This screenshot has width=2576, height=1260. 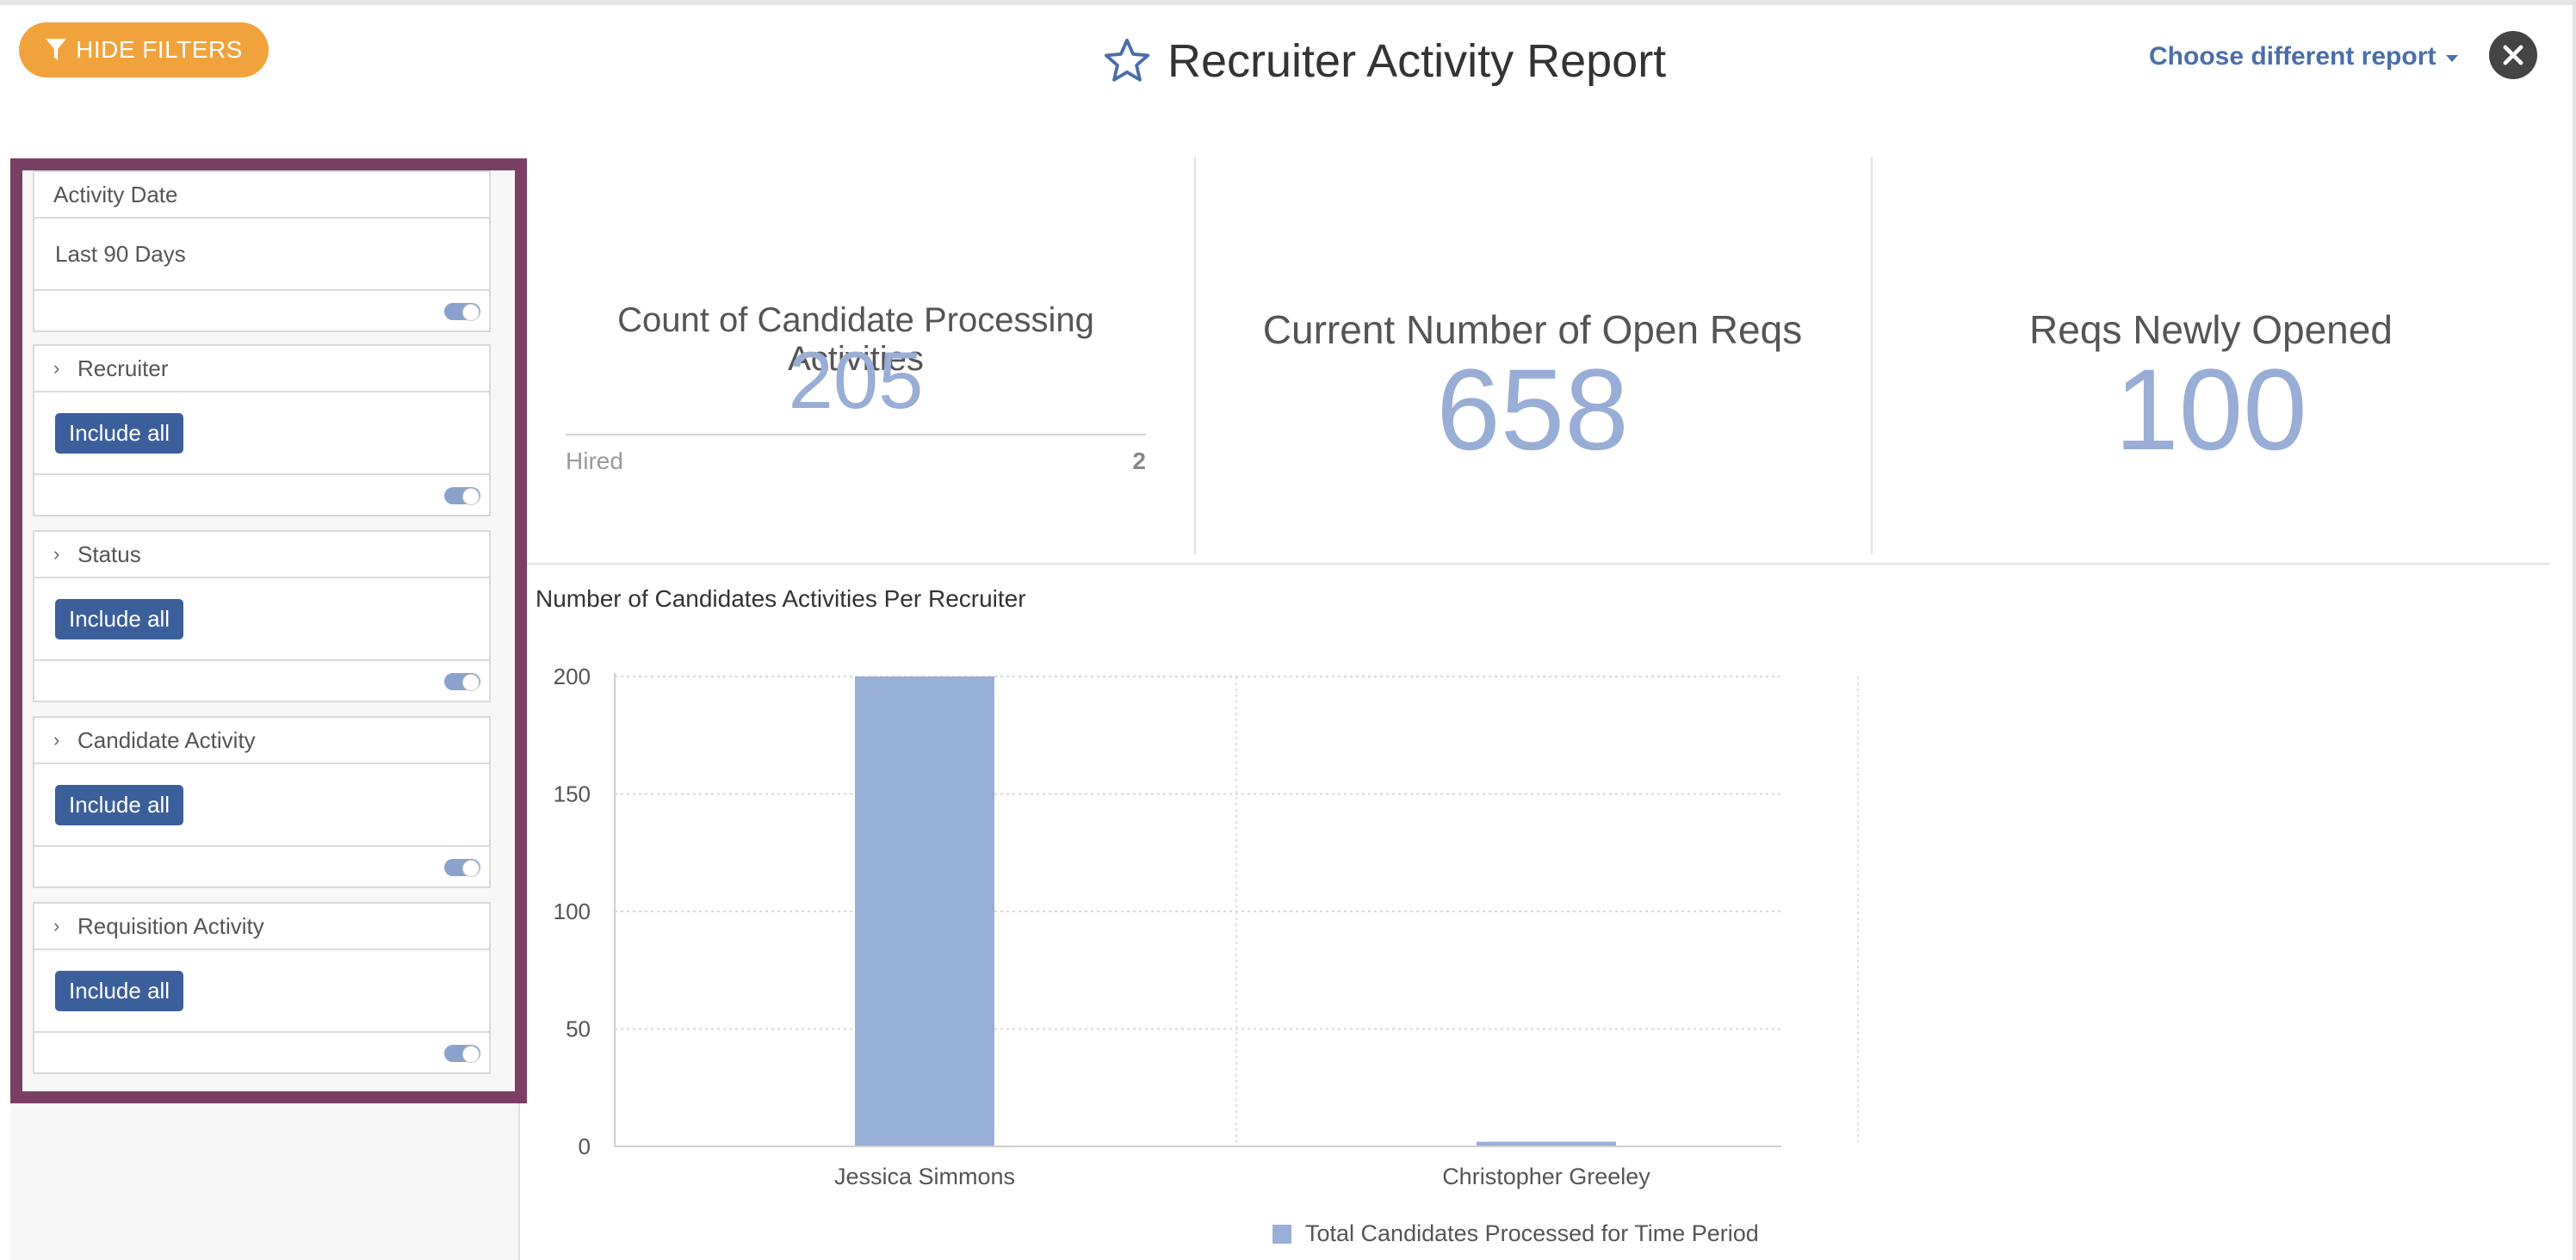 I want to click on y-tick-label: 150, so click(x=573, y=794).